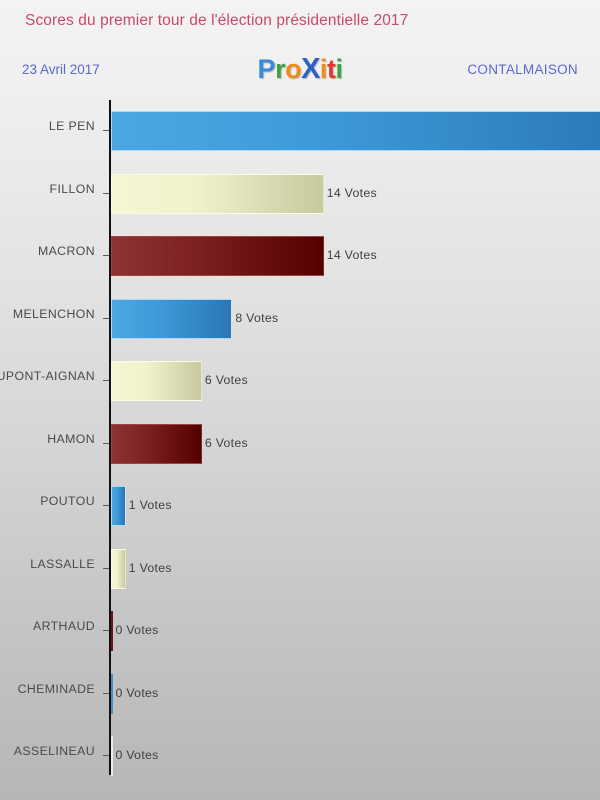  Describe the element at coordinates (355, 131) in the screenshot. I see `bar-le-pen` at that location.